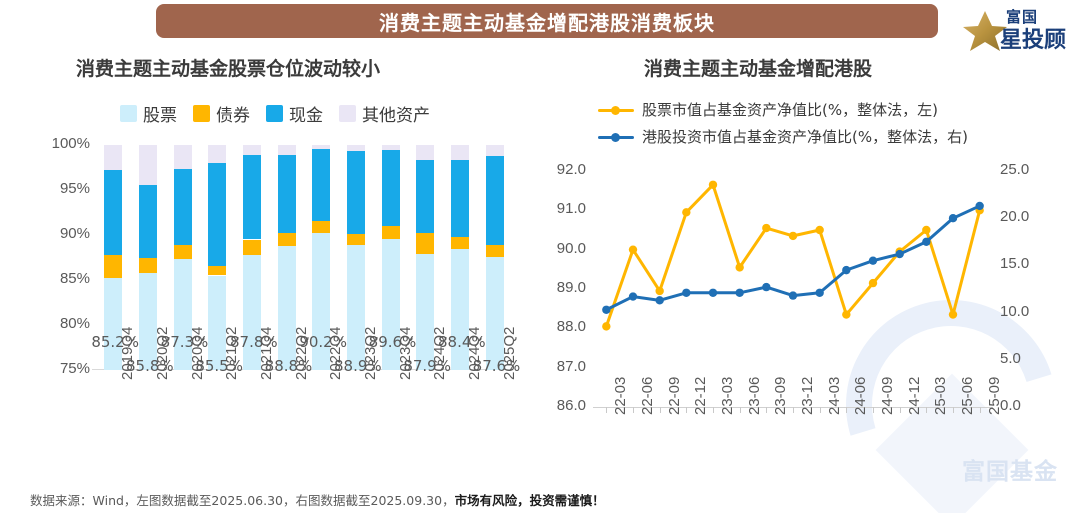 Image resolution: width=1080 pixels, height=513 pixels. I want to click on left-axis-tick-label: 89.0, so click(571, 287).